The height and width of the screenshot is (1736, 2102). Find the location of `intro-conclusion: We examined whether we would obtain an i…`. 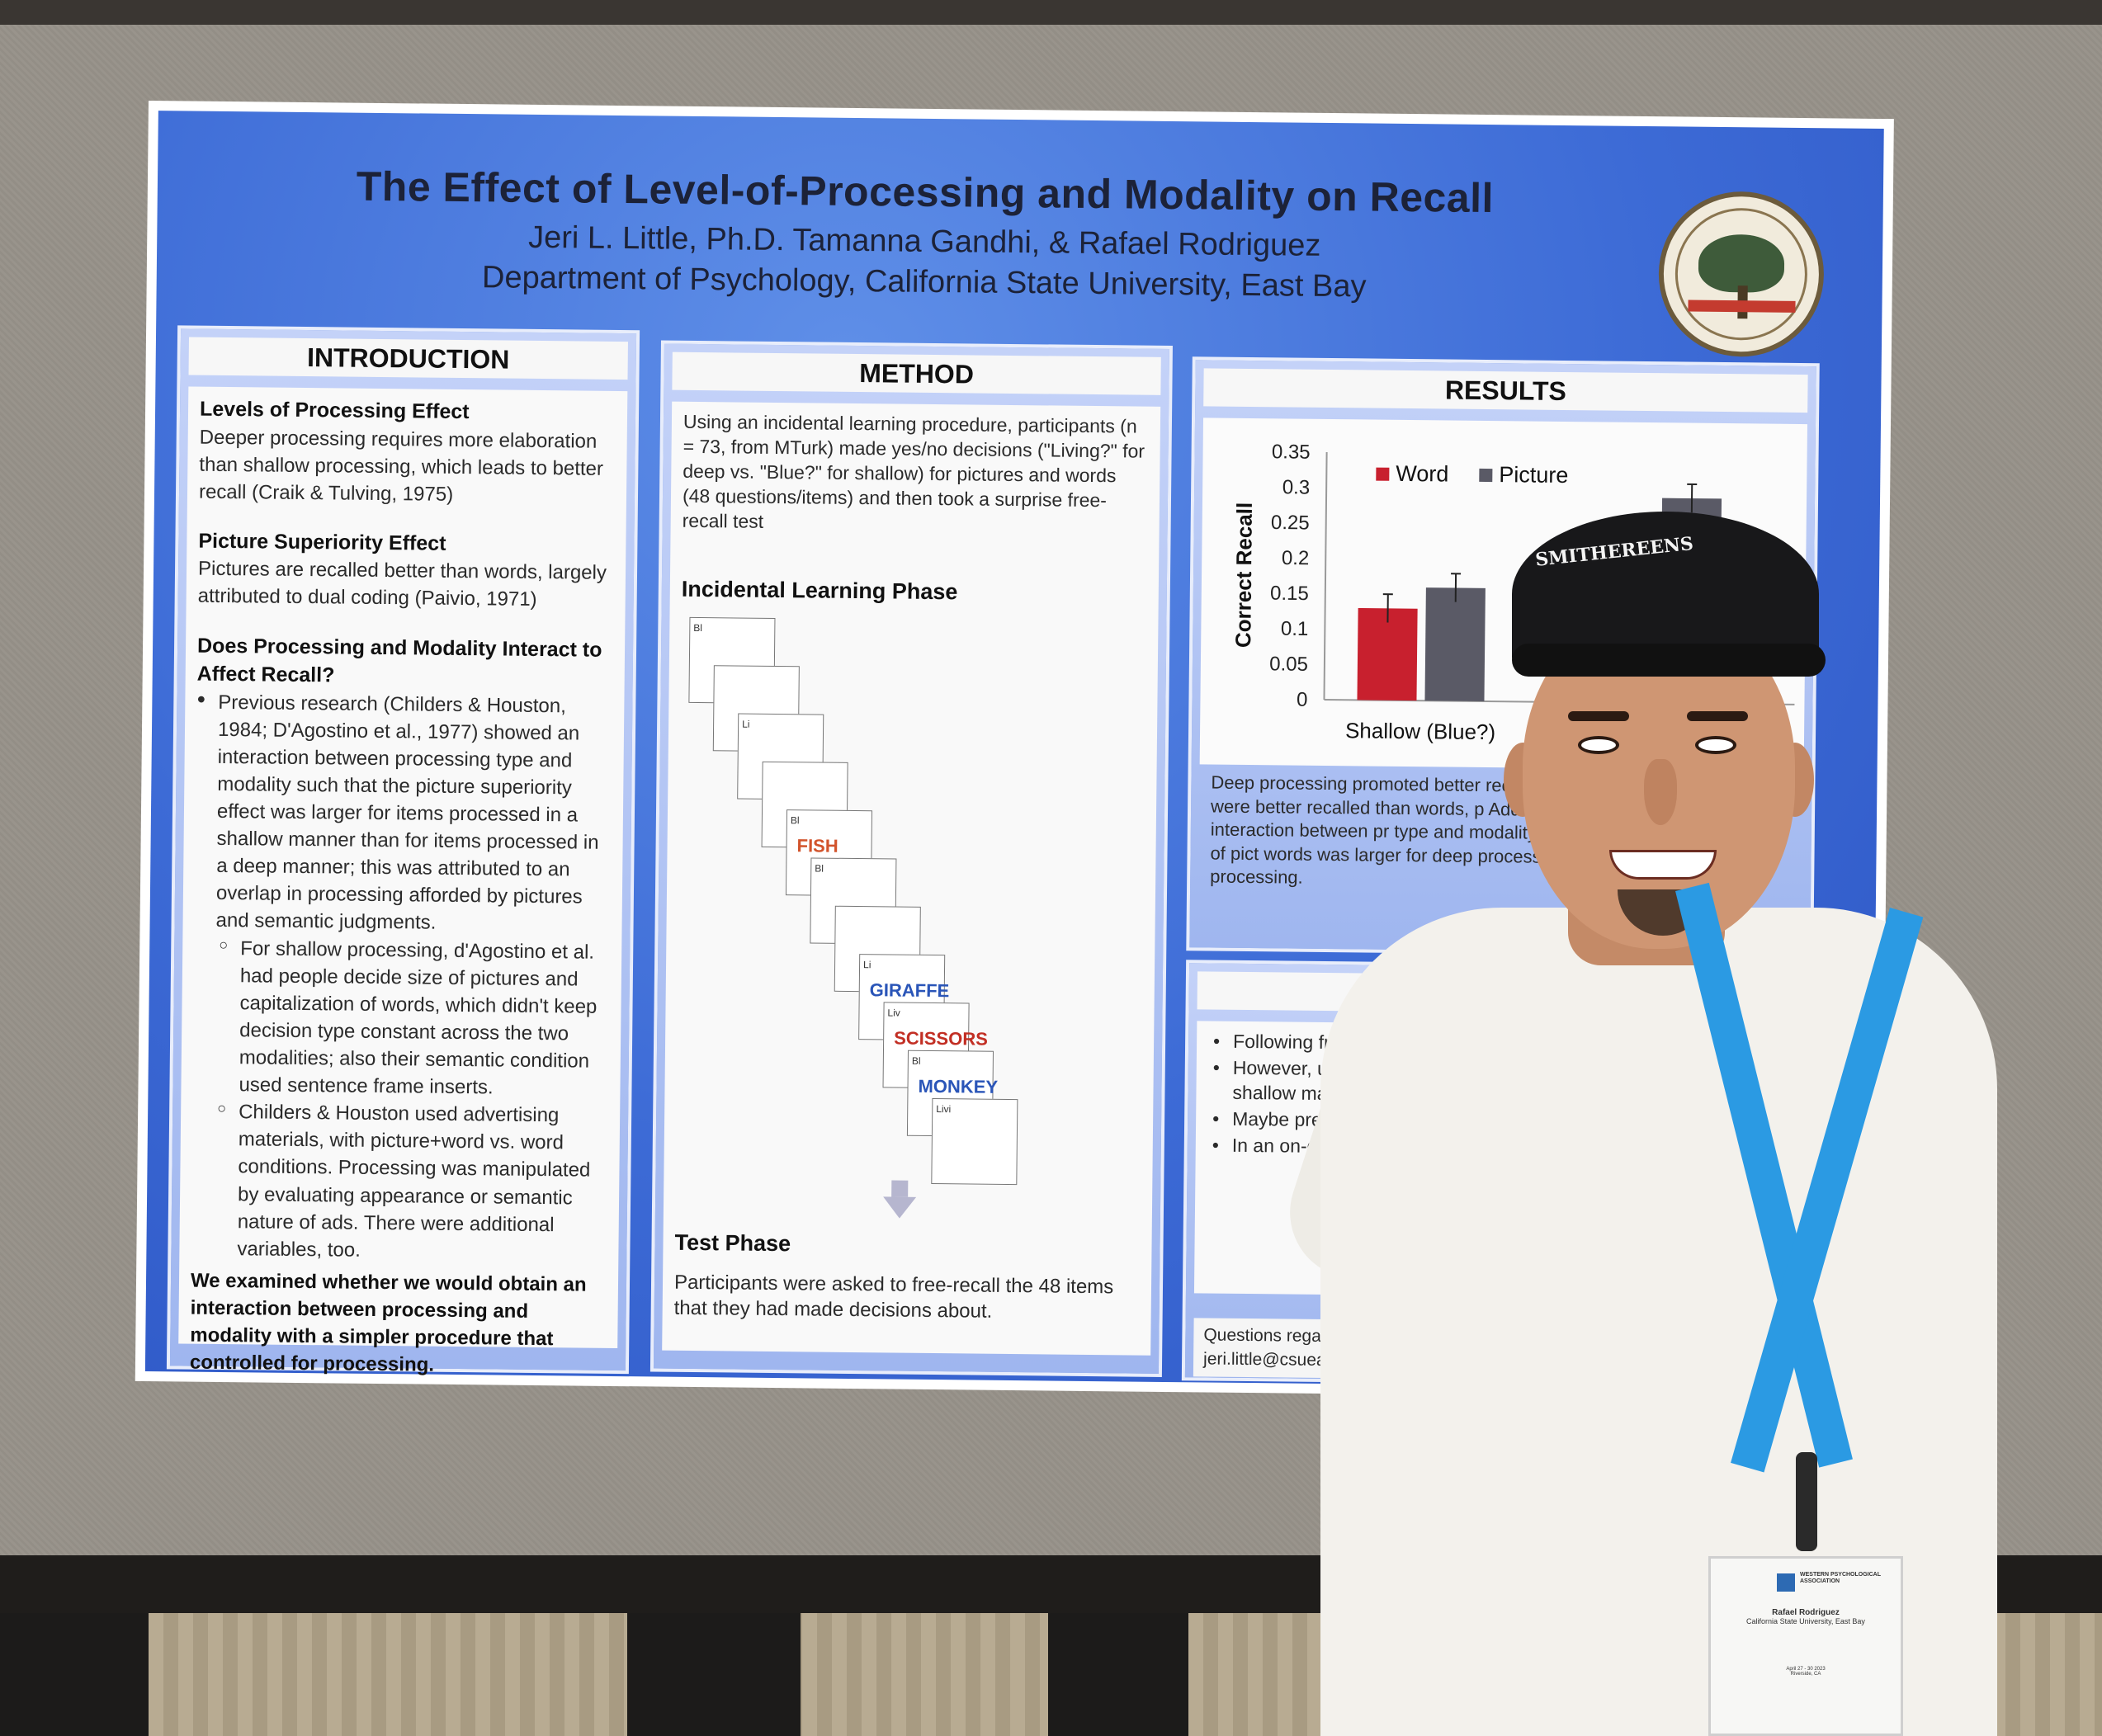

intro-conclusion: We examined whether we would obtain an i… is located at coordinates (388, 1322).